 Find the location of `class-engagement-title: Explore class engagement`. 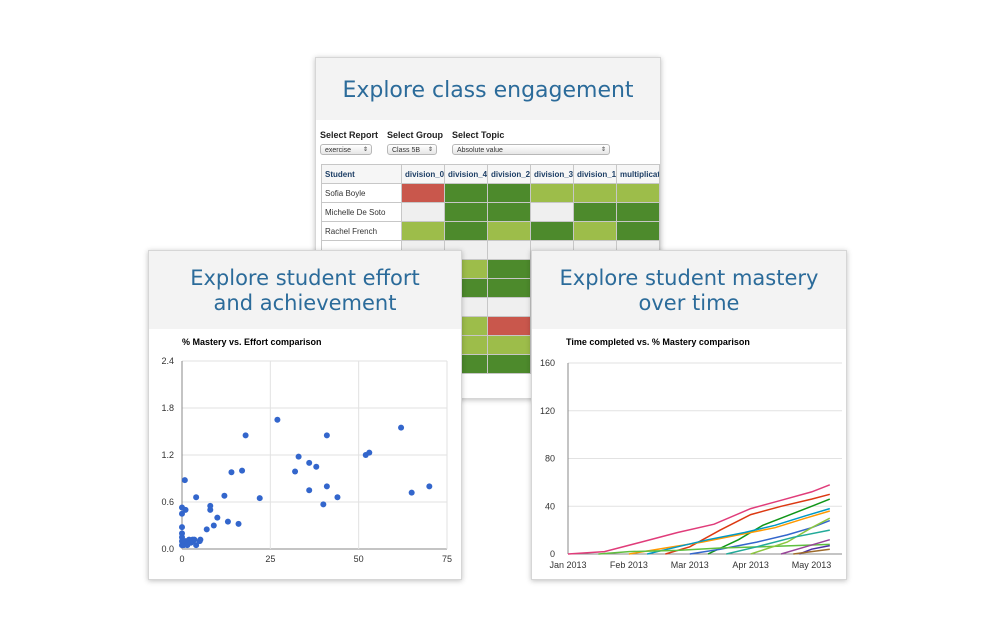

class-engagement-title: Explore class engagement is located at coordinates (488, 89).